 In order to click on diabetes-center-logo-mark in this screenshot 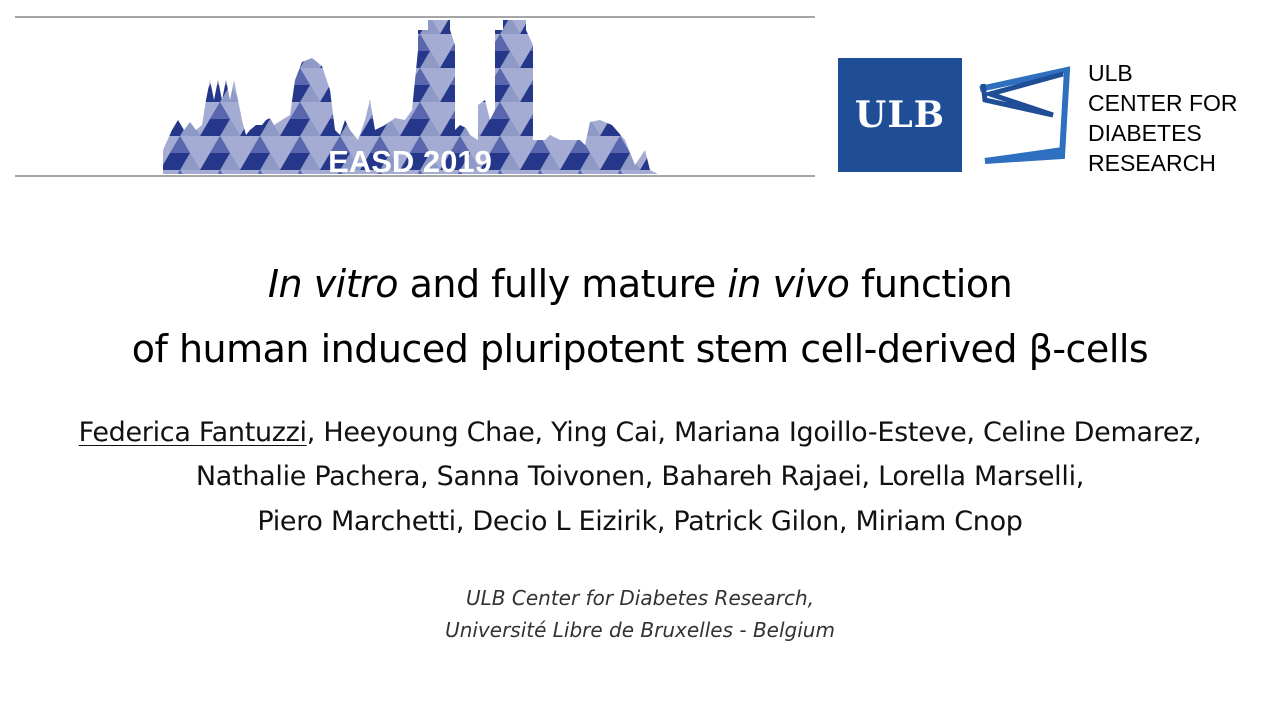, I will do `click(1025, 115)`.